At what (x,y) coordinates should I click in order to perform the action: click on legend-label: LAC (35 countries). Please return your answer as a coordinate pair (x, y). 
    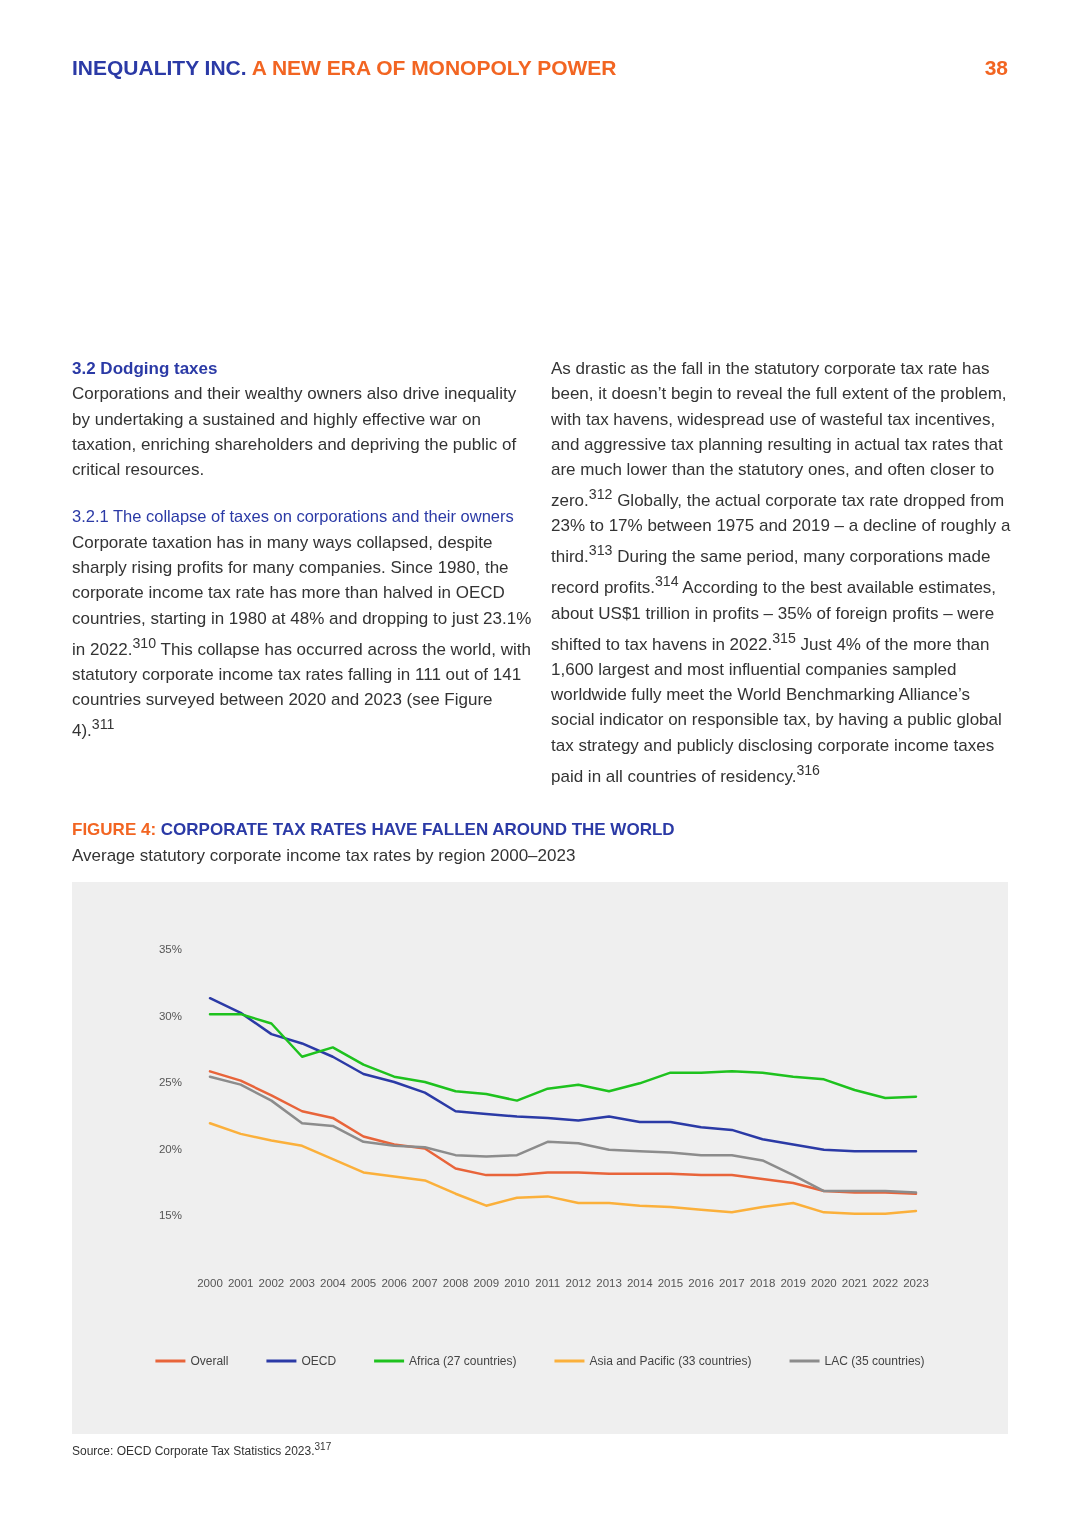
    Looking at the image, I should click on (874, 1361).